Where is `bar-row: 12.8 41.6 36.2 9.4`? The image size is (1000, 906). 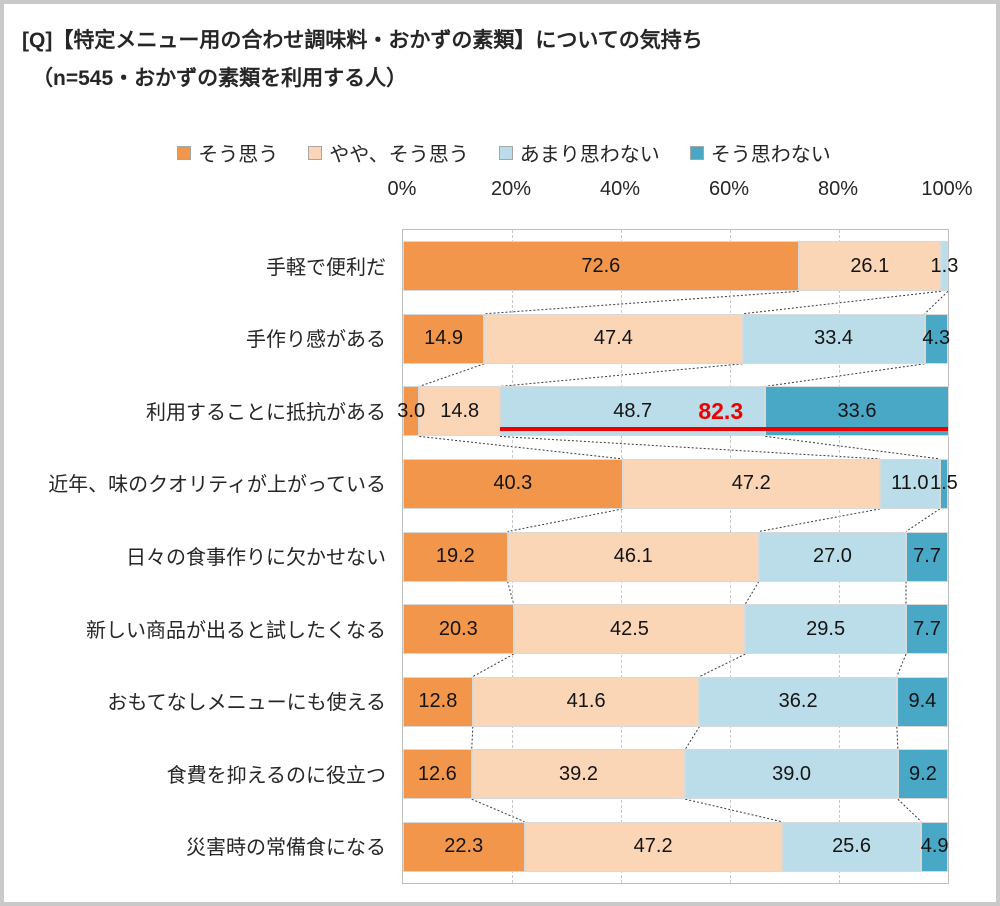 bar-row: 12.8 41.6 36.2 9.4 is located at coordinates (675, 701).